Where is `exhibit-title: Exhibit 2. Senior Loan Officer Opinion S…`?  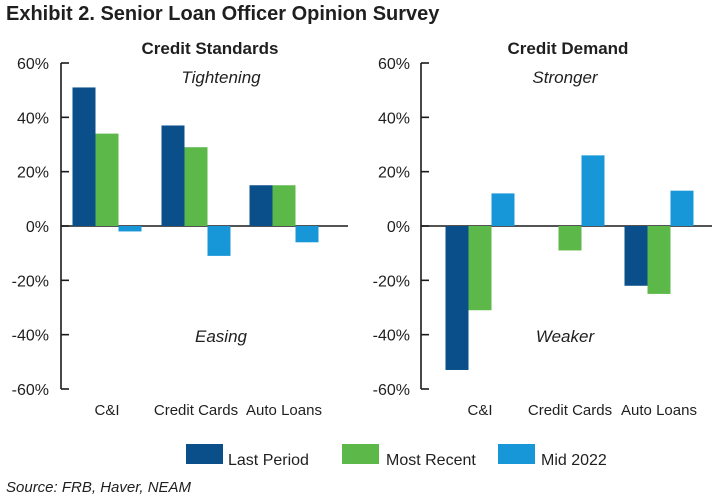 exhibit-title: Exhibit 2. Senior Loan Officer Opinion S… is located at coordinates (223, 14).